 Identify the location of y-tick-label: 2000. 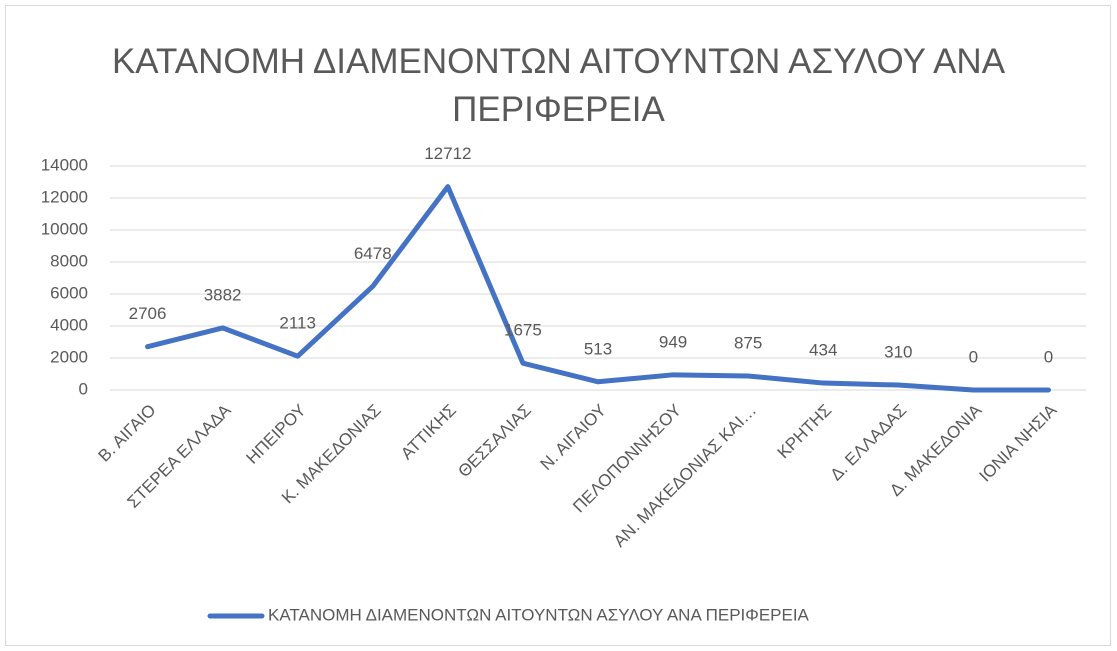
(69, 356).